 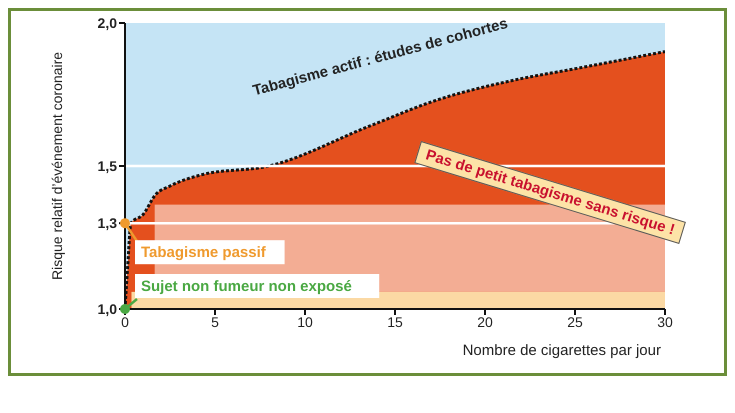 I want to click on annotation: Sujet non fumeur non exposé, so click(x=246, y=286).